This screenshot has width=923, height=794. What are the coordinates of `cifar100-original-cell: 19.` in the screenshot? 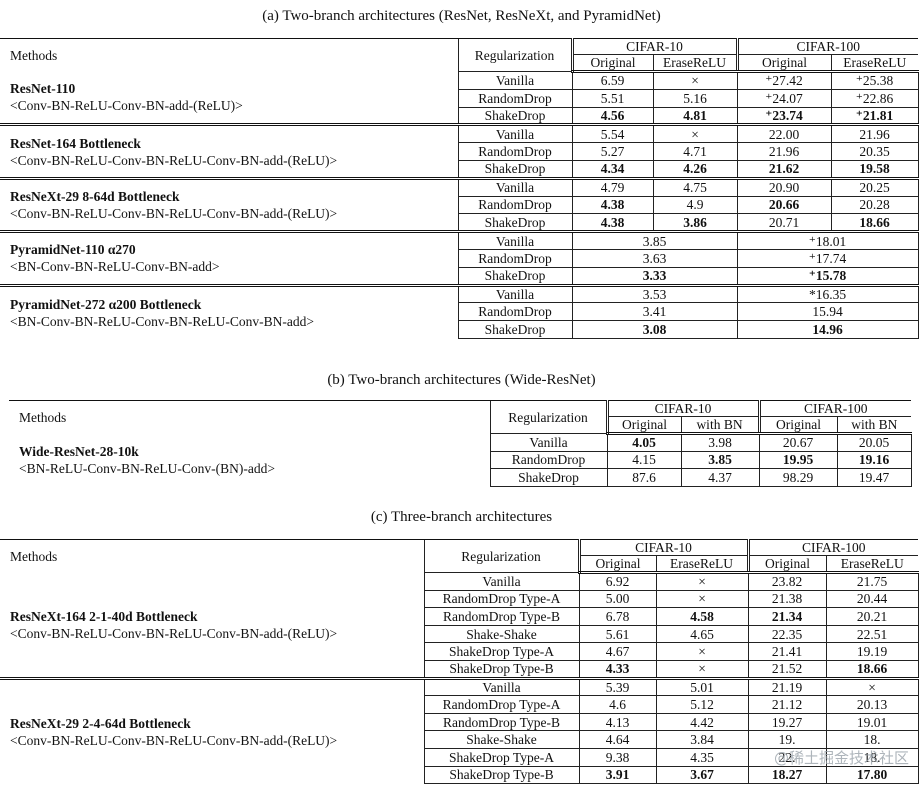 It's located at (787, 739).